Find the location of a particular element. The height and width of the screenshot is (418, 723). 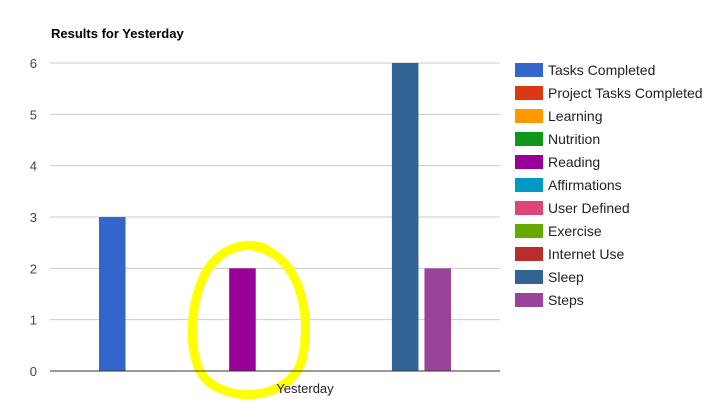

legend-swatch-nutrition is located at coordinates (529, 139).